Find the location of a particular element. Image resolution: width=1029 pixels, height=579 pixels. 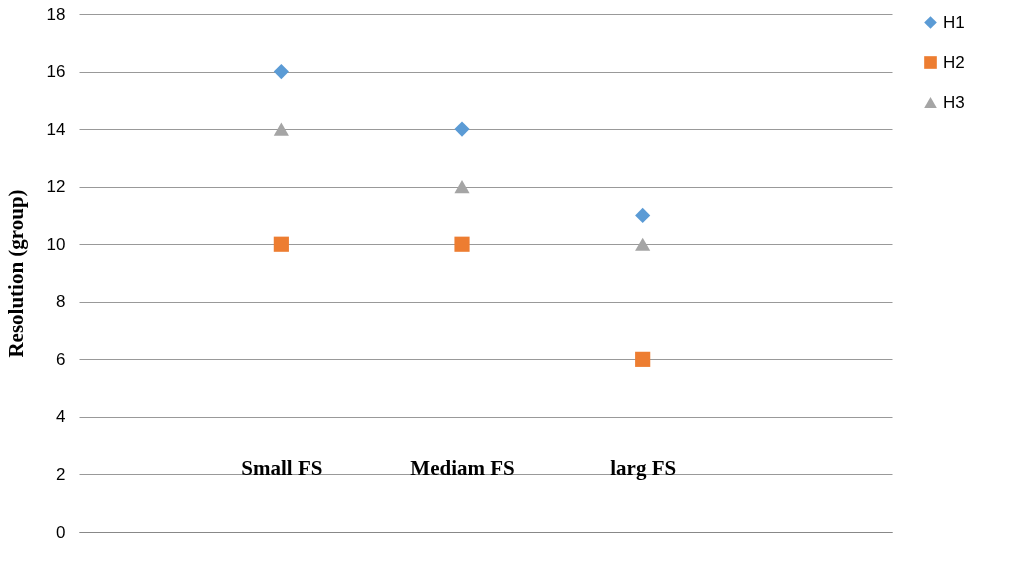

y-tick-label: 8 is located at coordinates (61, 302).